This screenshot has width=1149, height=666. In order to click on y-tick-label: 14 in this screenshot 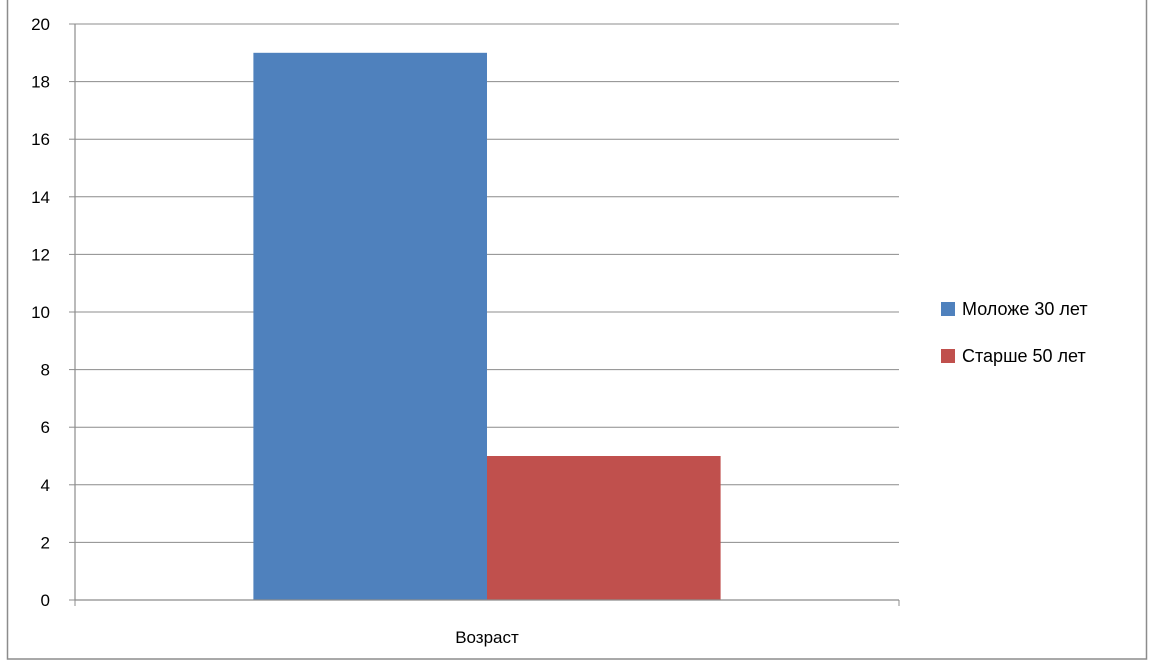, I will do `click(40, 197)`.